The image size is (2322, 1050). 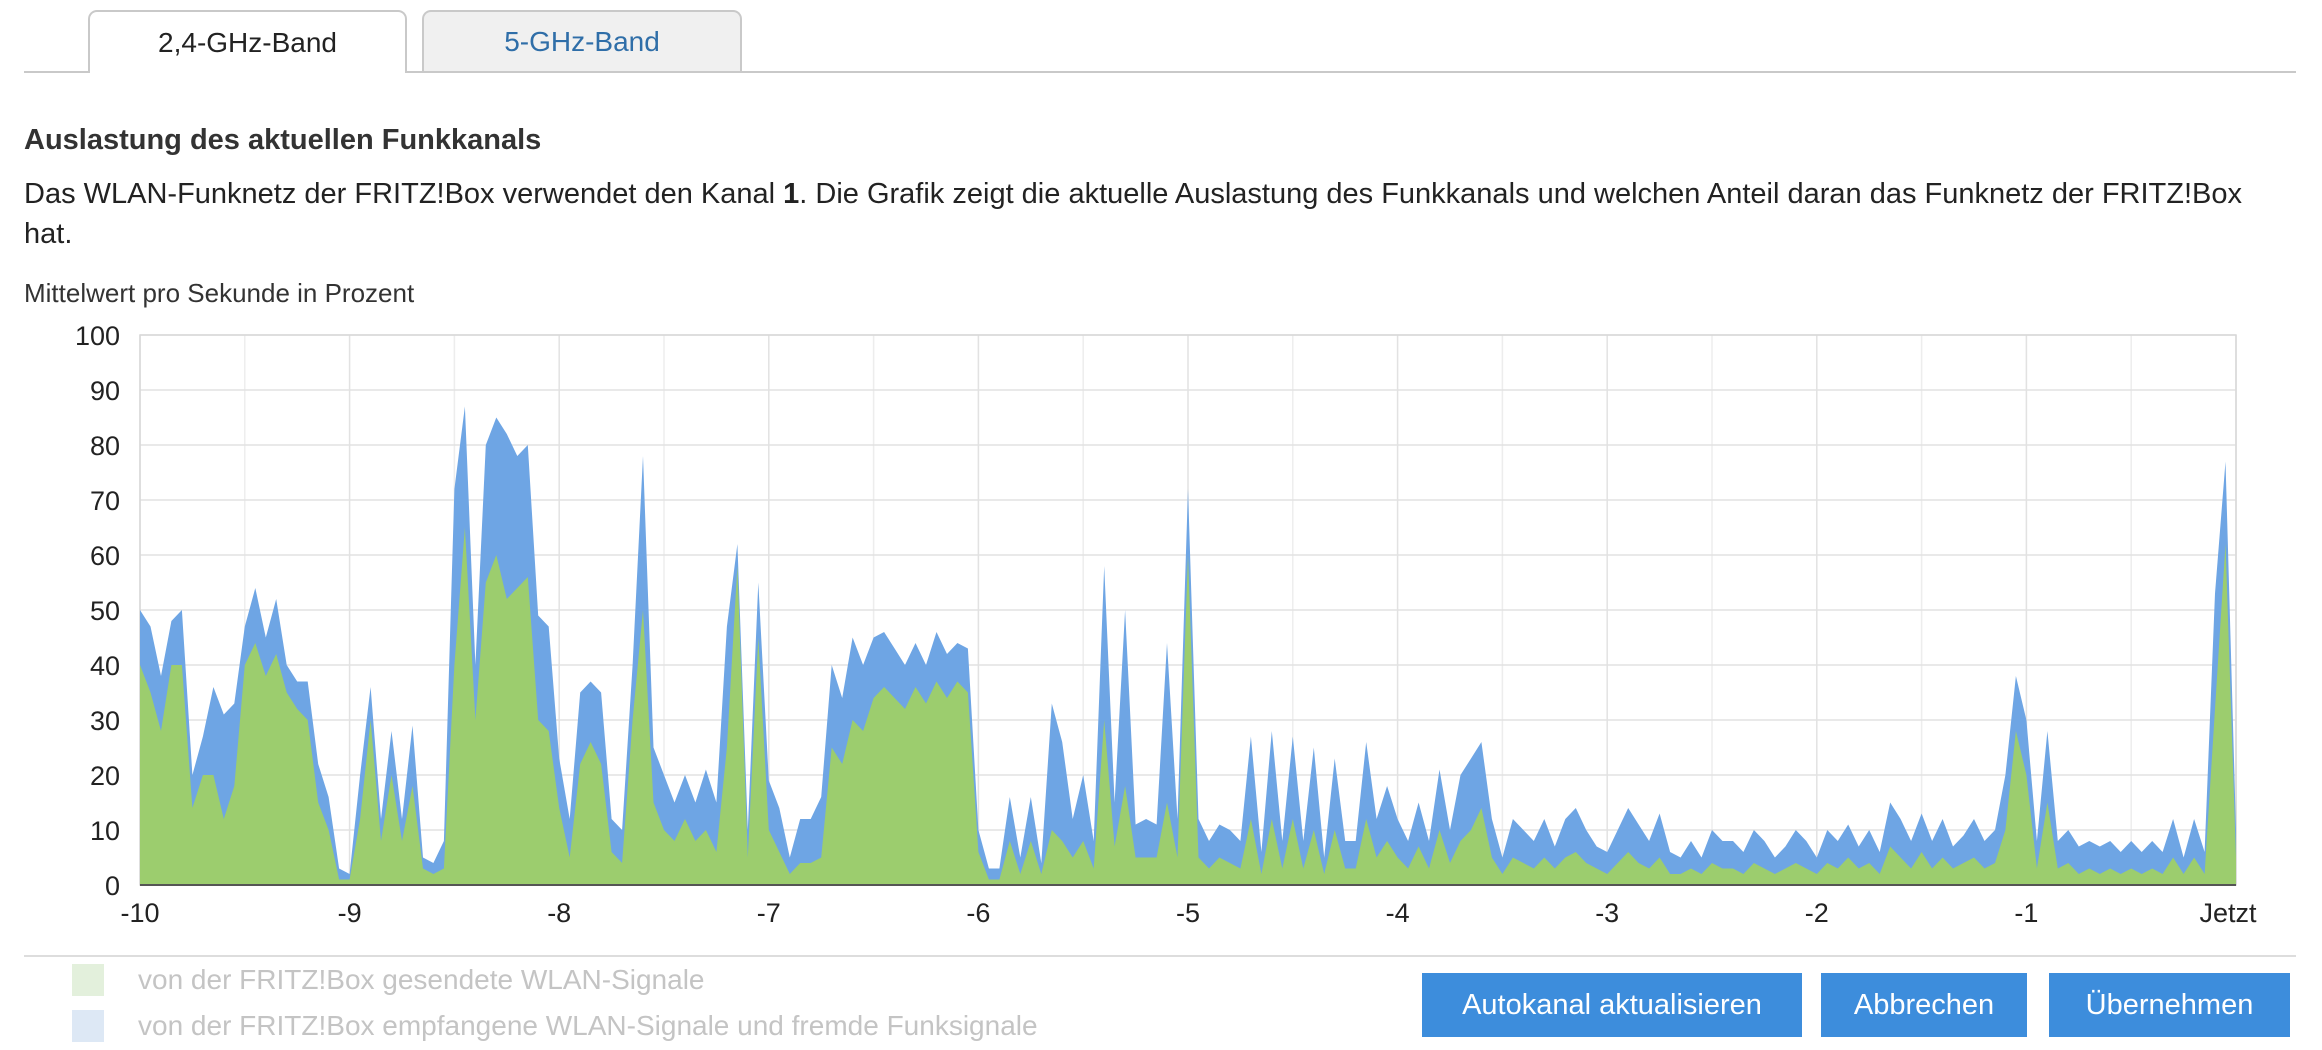 I want to click on x-tick-label: -4, so click(x=1398, y=913).